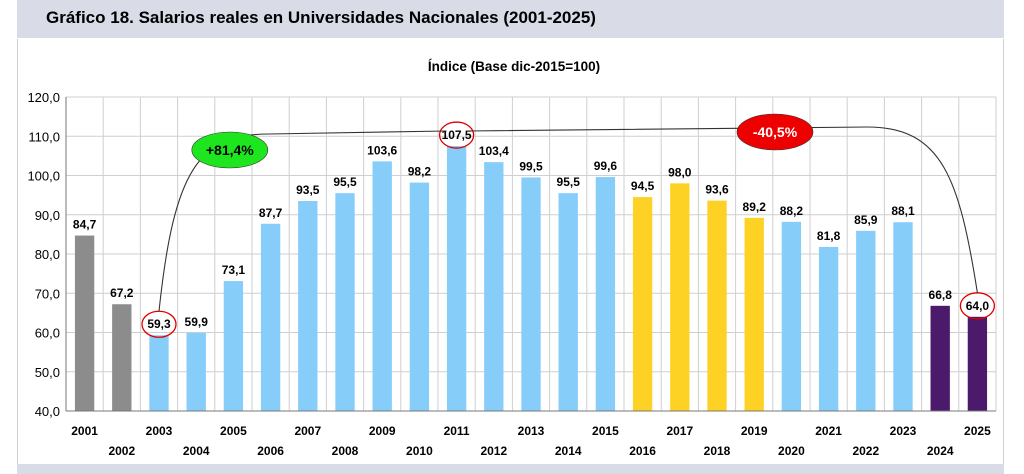 The height and width of the screenshot is (474, 1024). What do you see at coordinates (531, 431) in the screenshot?
I see `x-tick-label: 2013` at bounding box center [531, 431].